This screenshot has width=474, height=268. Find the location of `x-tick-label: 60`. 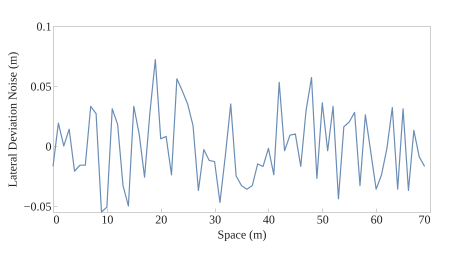

x-tick-label: 60 is located at coordinates (376, 219).